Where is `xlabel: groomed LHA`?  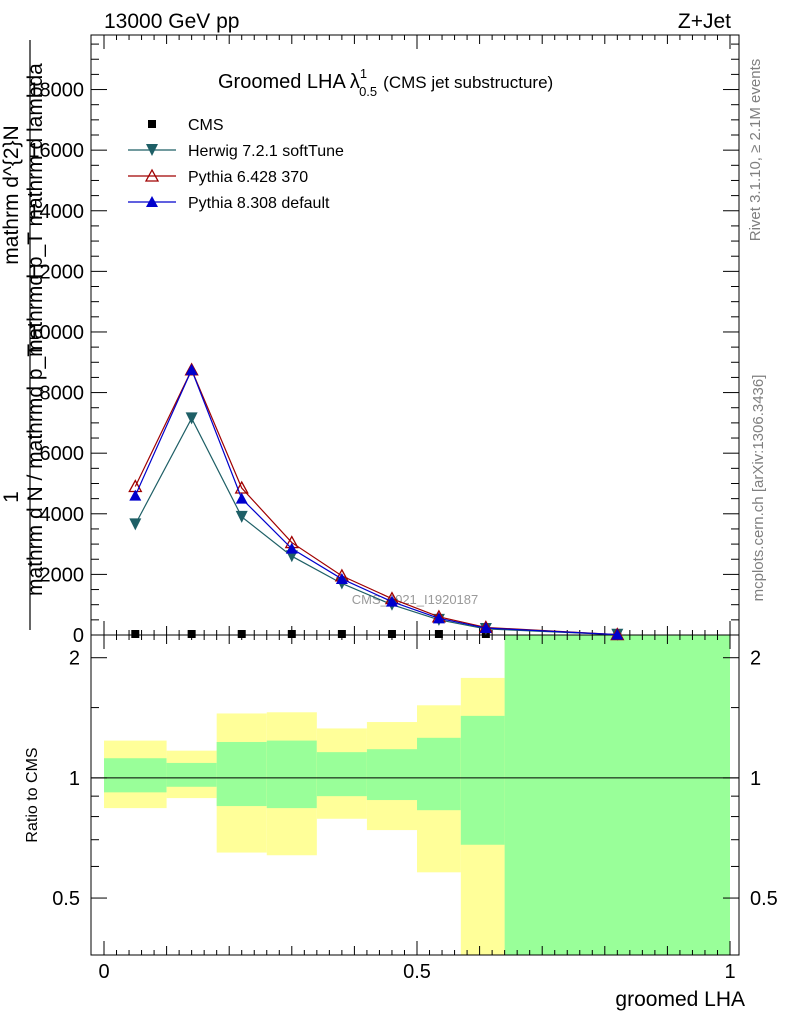
xlabel: groomed LHA is located at coordinates (680, 999).